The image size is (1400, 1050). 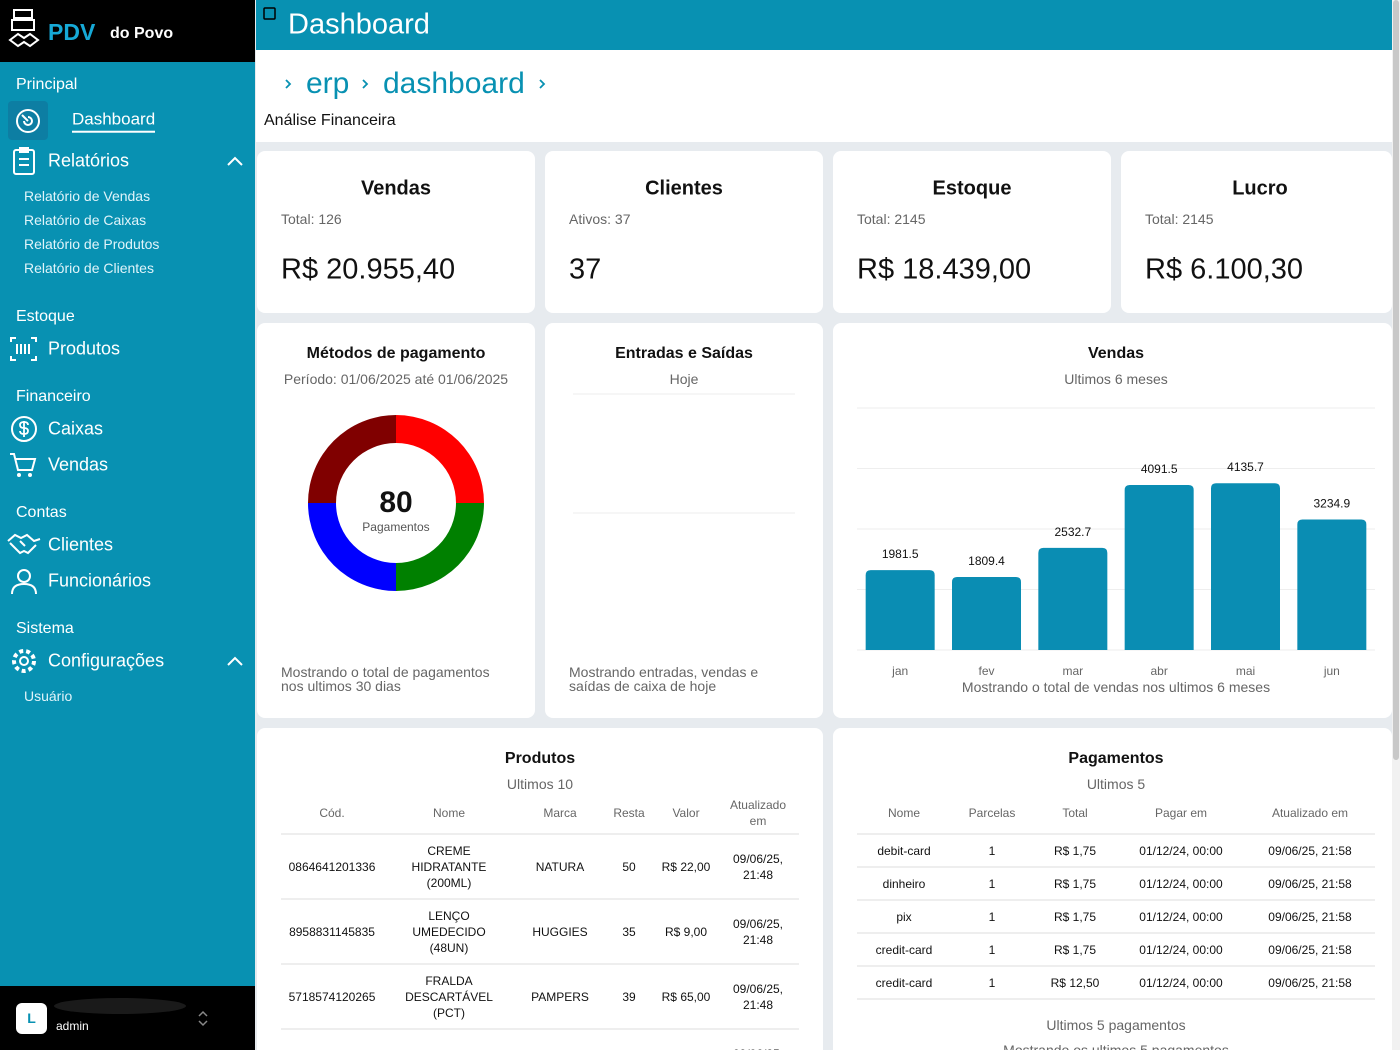 What do you see at coordinates (269, 13) in the screenshot?
I see `sidebar-toggle` at bounding box center [269, 13].